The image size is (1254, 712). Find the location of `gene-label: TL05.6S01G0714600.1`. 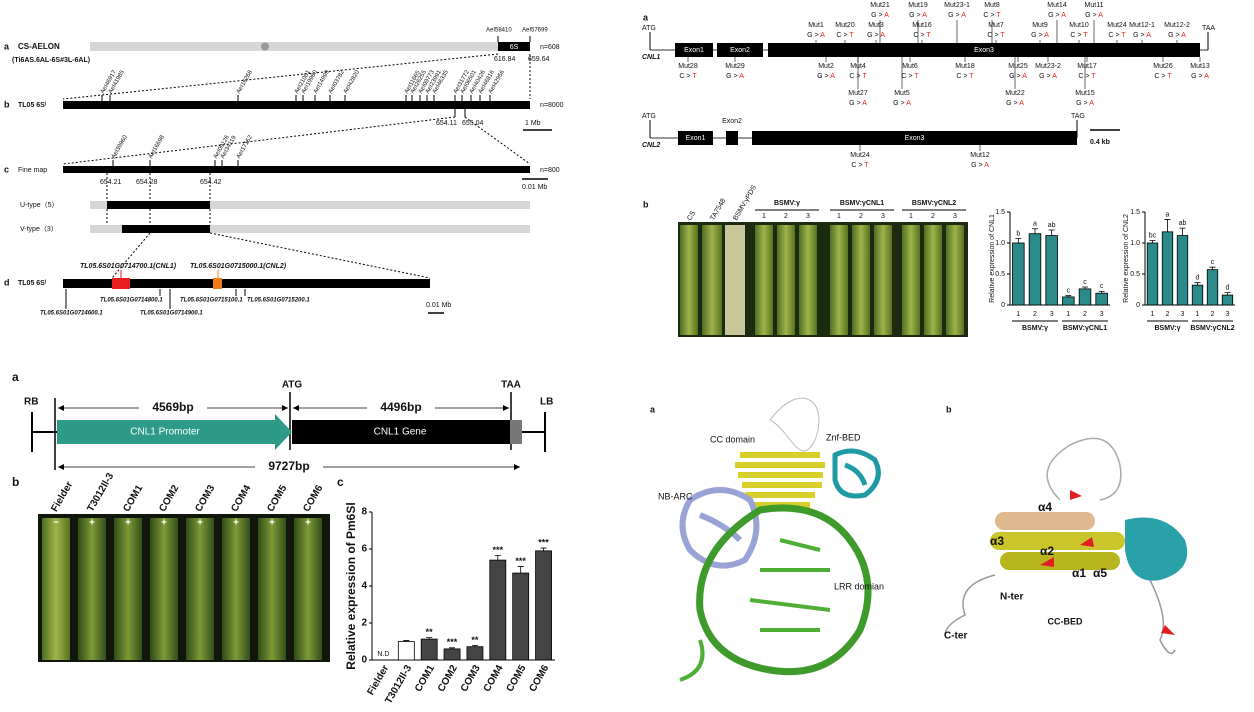

gene-label: TL05.6S01G0714600.1 is located at coordinates (71, 314).